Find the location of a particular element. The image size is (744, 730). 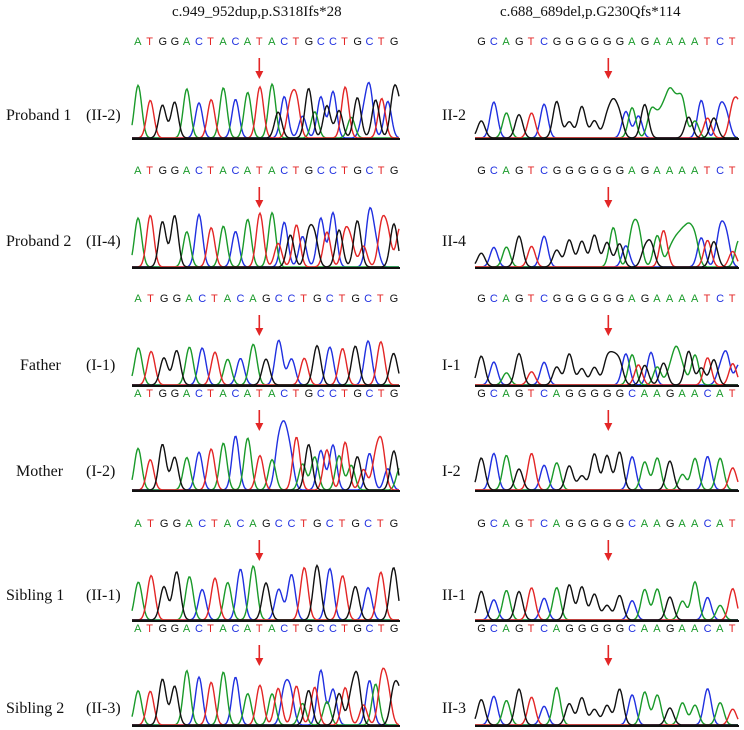

right-row-label-2: I-1 is located at coordinates (451, 365).